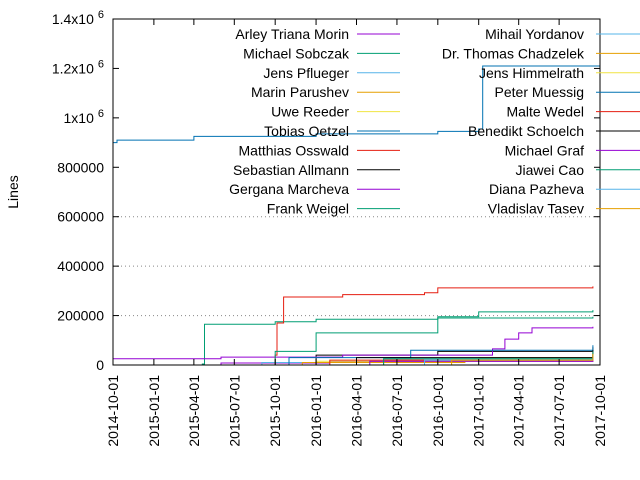 Image resolution: width=640 pixels, height=480 pixels. Describe the element at coordinates (194, 411) in the screenshot. I see `x-tick-label: 2015-04-01` at that location.